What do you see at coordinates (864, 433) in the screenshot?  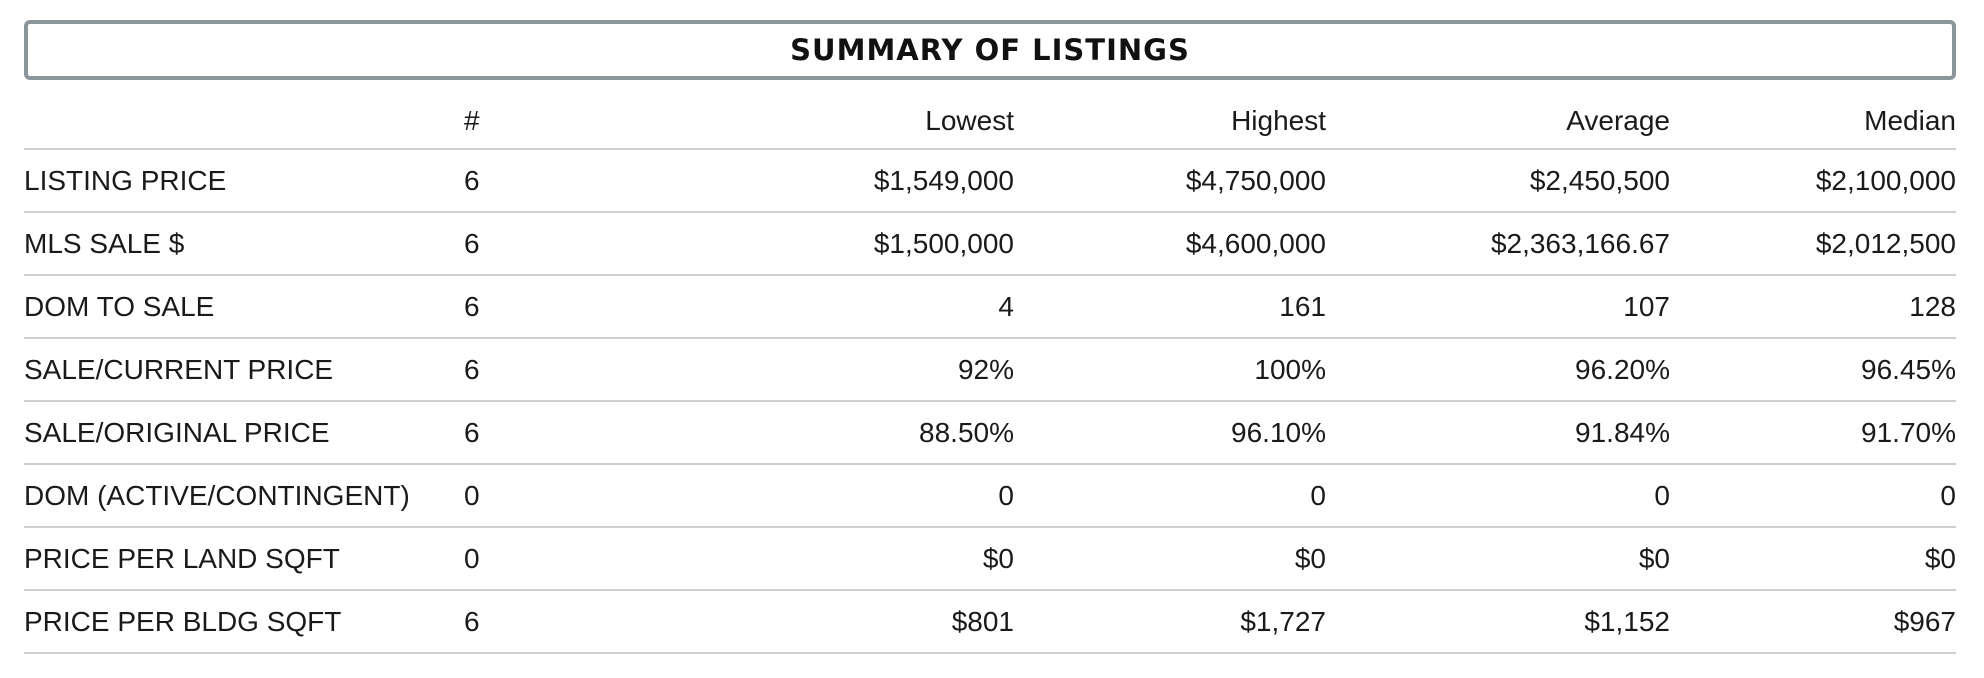 I see `row-lowest: 88.50%` at bounding box center [864, 433].